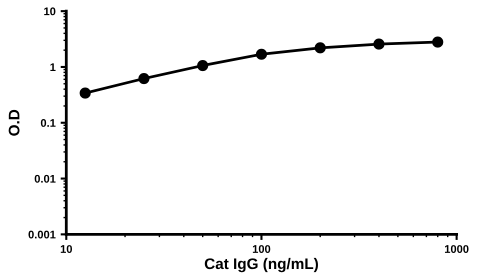 The height and width of the screenshot is (279, 491). What do you see at coordinates (66, 249) in the screenshot?
I see `x-tick-label: 10` at bounding box center [66, 249].